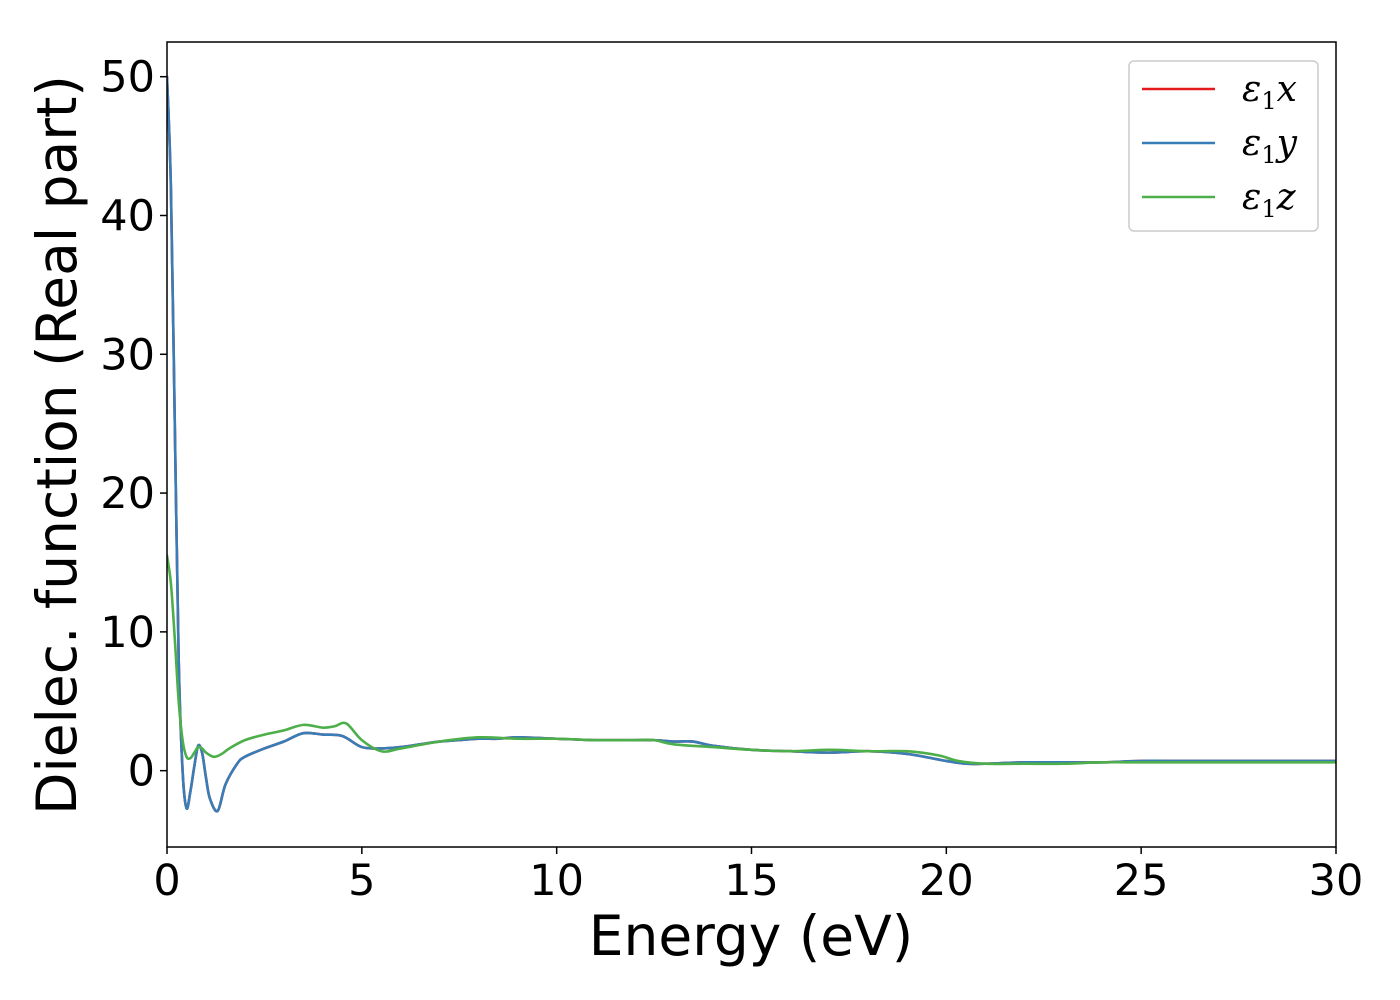 The height and width of the screenshot is (1000, 1400). What do you see at coordinates (1286, 143) in the screenshot?
I see `legend-component: y` at bounding box center [1286, 143].